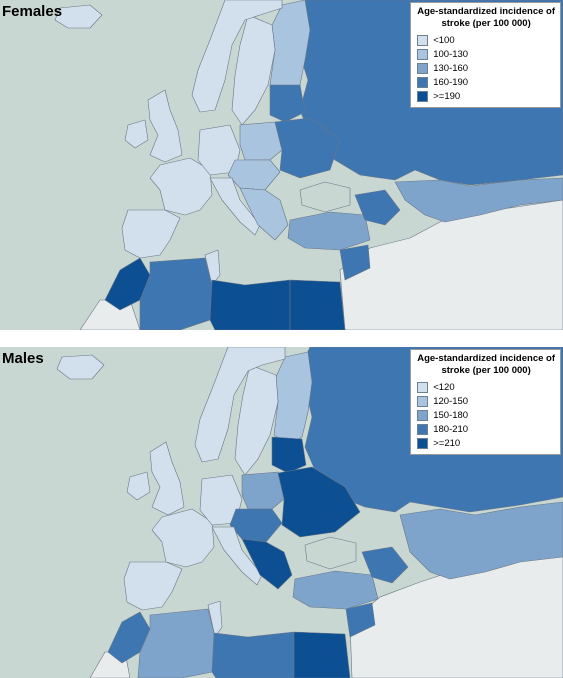 The image size is (563, 678). Describe the element at coordinates (444, 387) in the screenshot. I see `legend-label: <120` at that location.